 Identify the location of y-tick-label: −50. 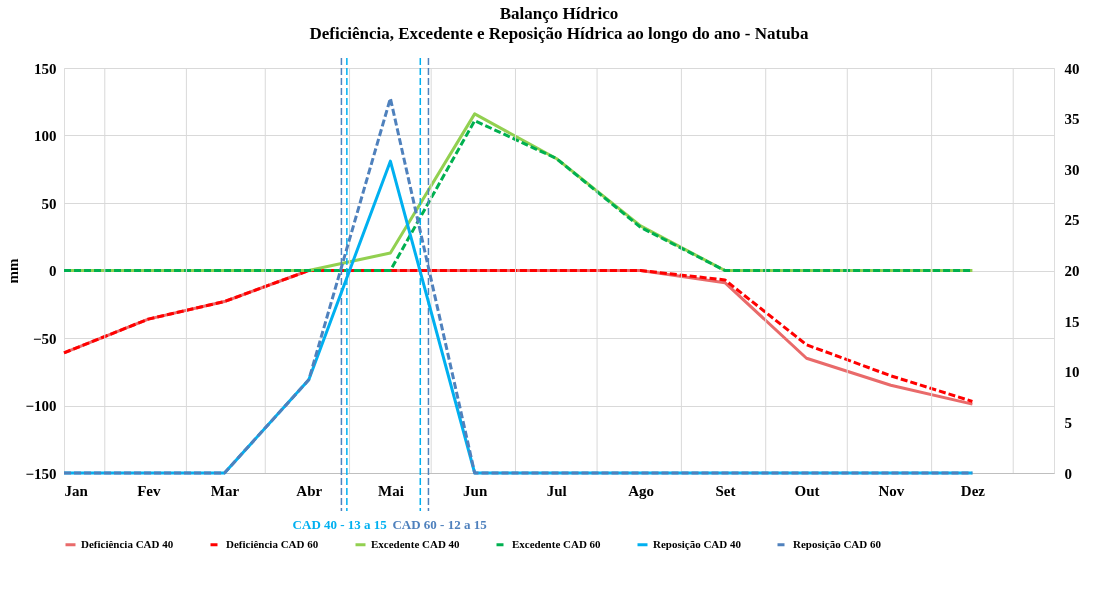
(44, 338).